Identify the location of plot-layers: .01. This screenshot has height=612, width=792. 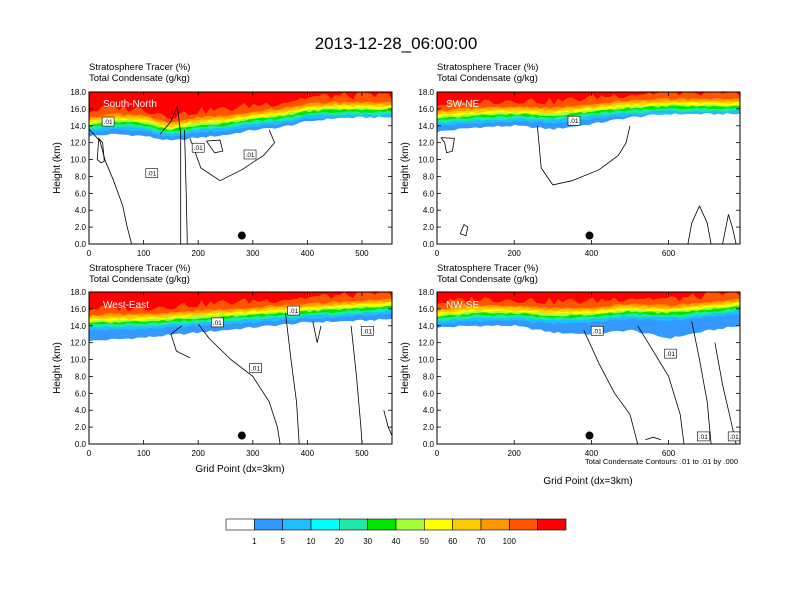
(588, 168).